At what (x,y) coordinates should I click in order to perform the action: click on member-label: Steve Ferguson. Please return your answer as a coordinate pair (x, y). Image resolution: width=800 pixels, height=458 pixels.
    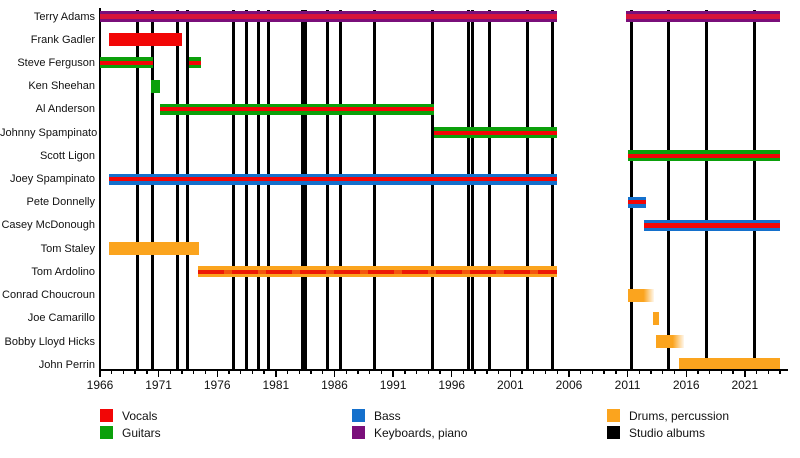
    Looking at the image, I should click on (56, 62).